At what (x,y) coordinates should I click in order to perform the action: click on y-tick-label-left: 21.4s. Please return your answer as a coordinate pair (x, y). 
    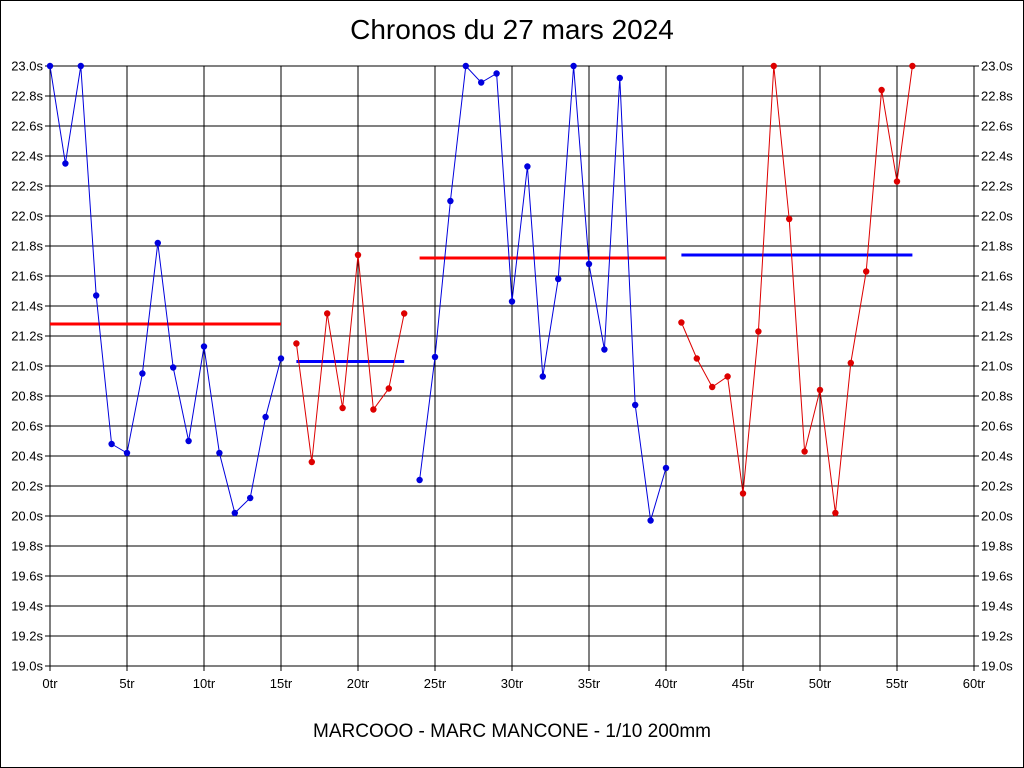
    Looking at the image, I should click on (27, 306).